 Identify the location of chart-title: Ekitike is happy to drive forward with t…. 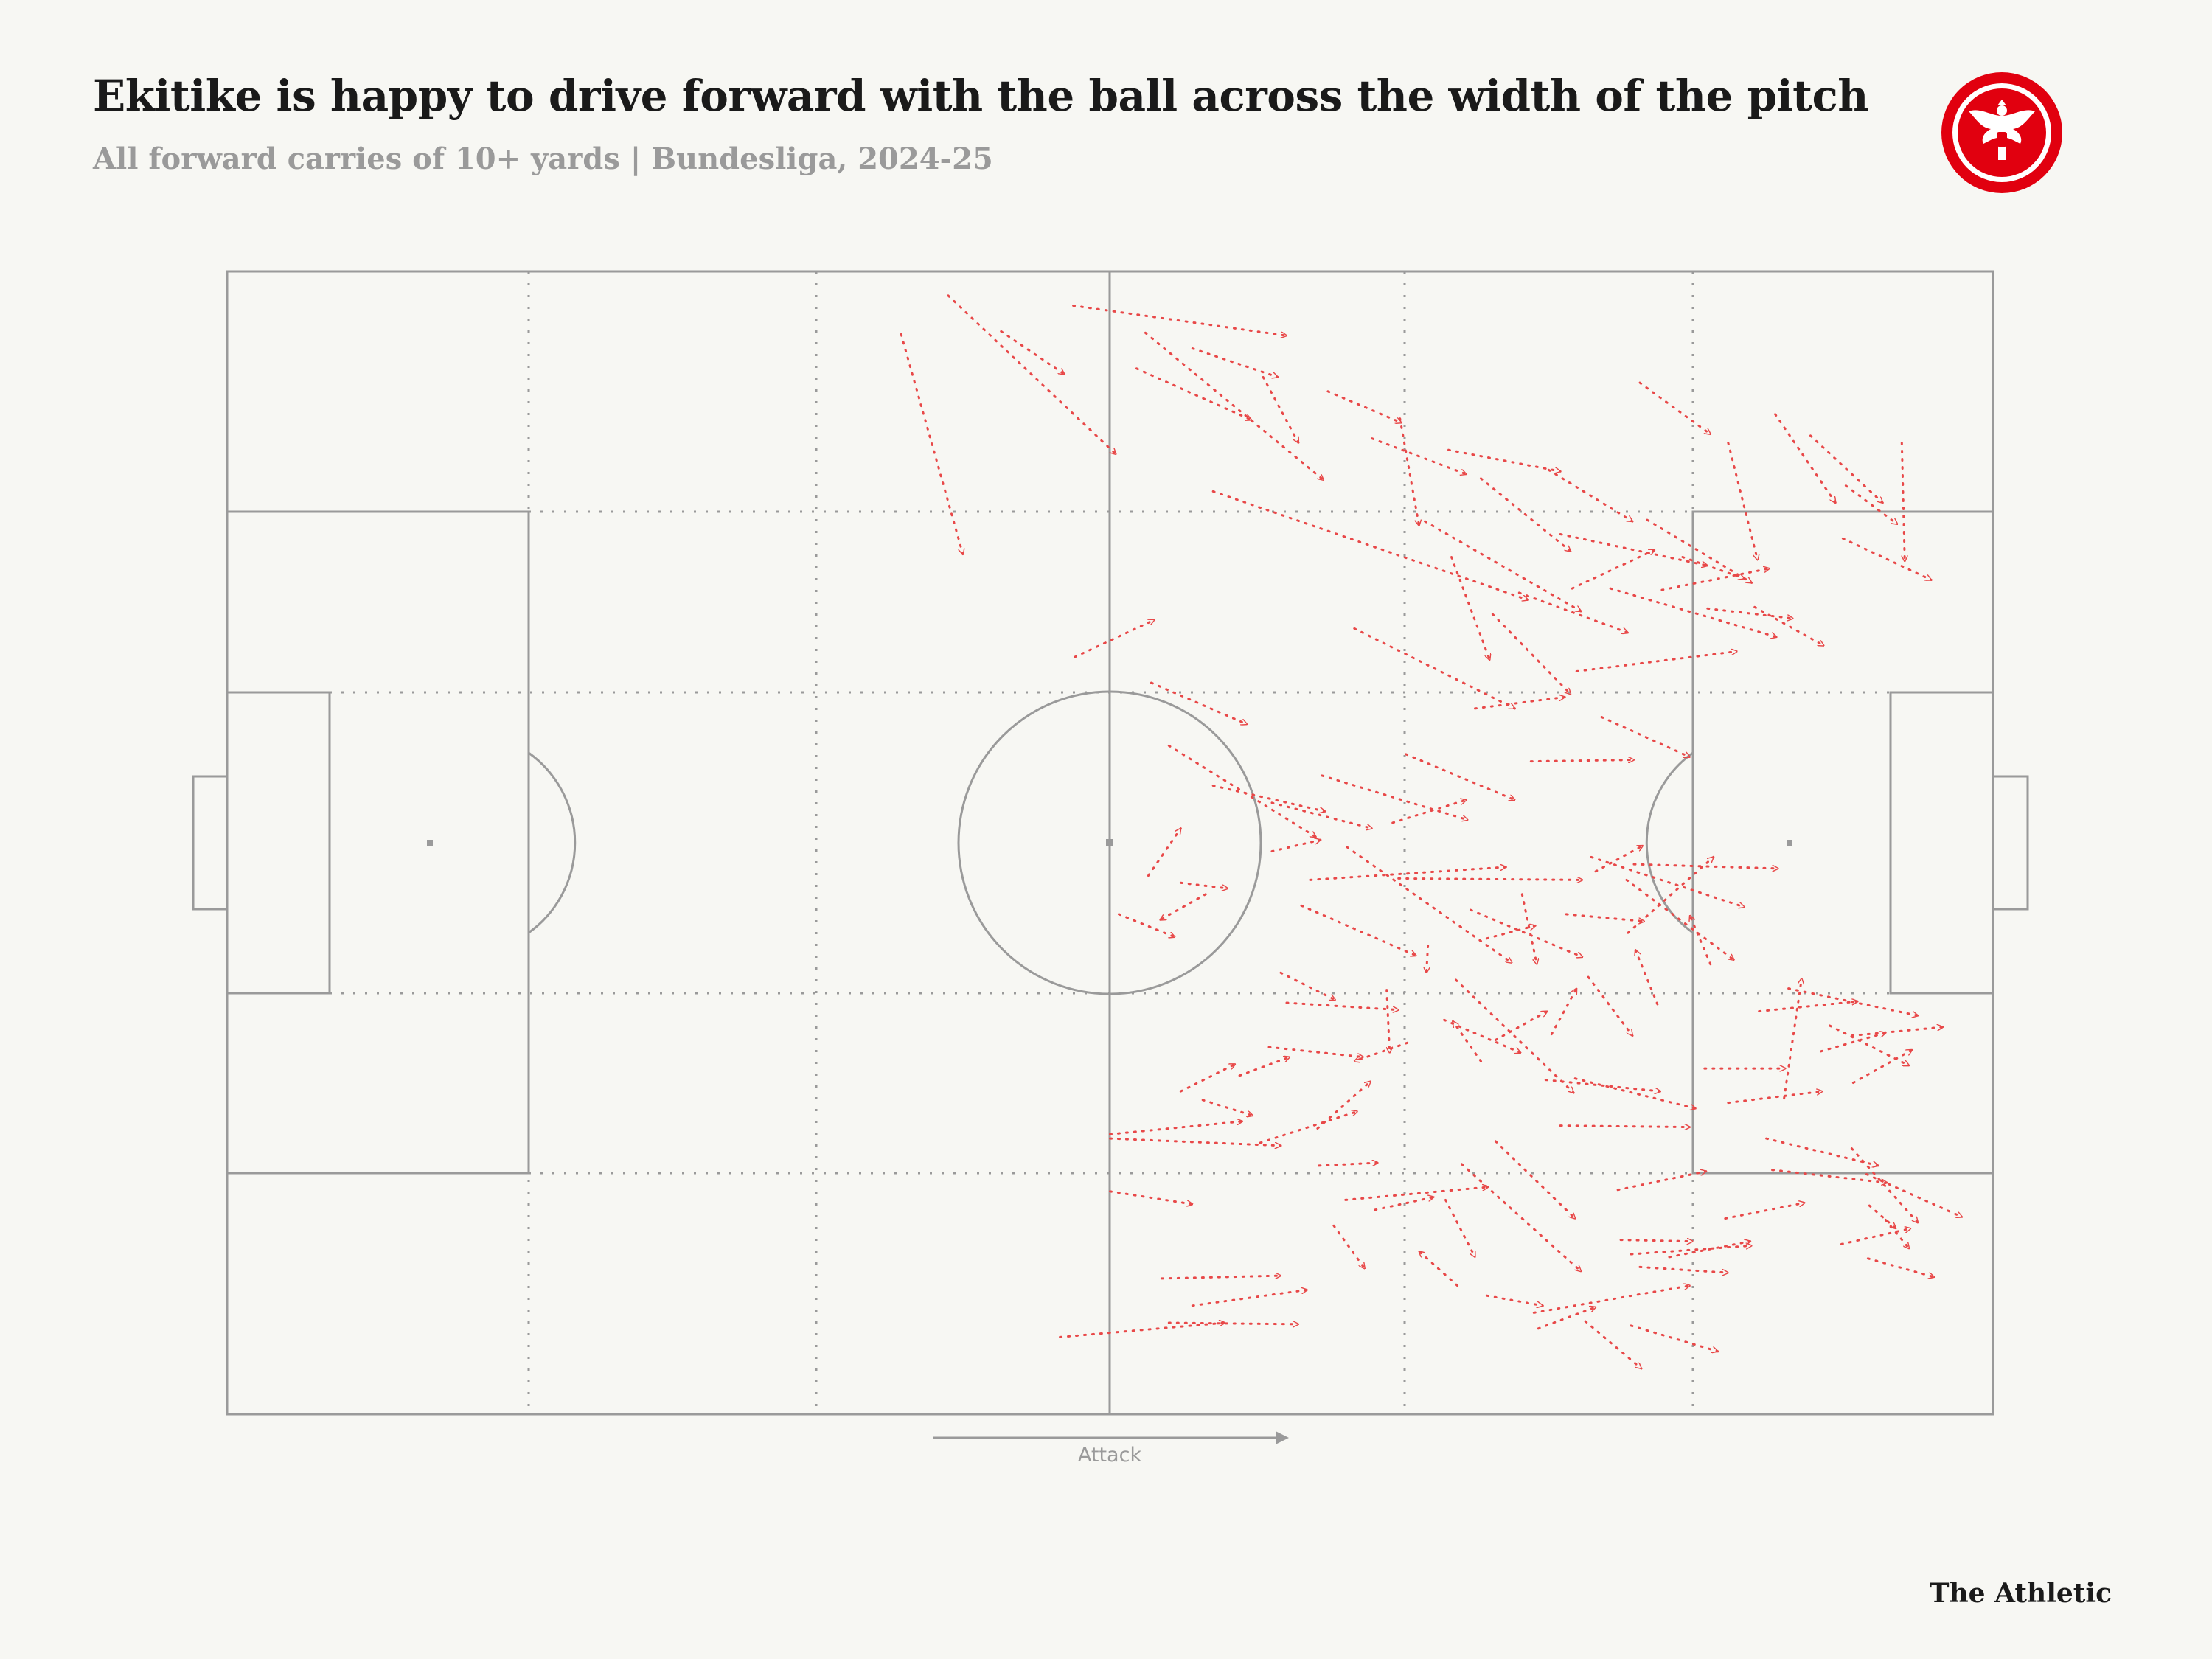
(980, 96).